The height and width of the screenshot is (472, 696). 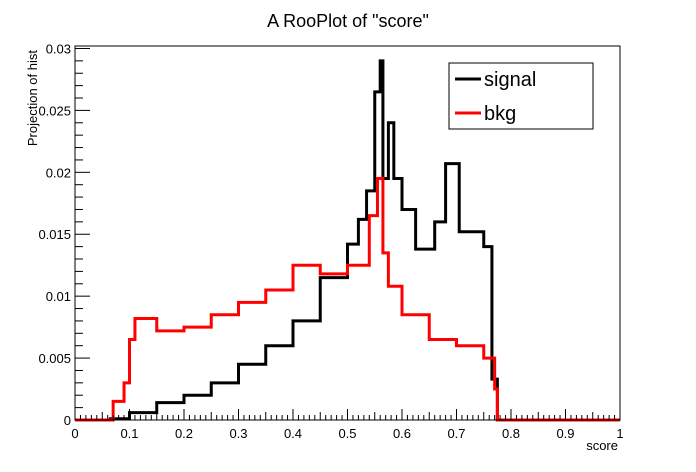 I want to click on x-tick-label: 0.5, so click(x=347, y=433).